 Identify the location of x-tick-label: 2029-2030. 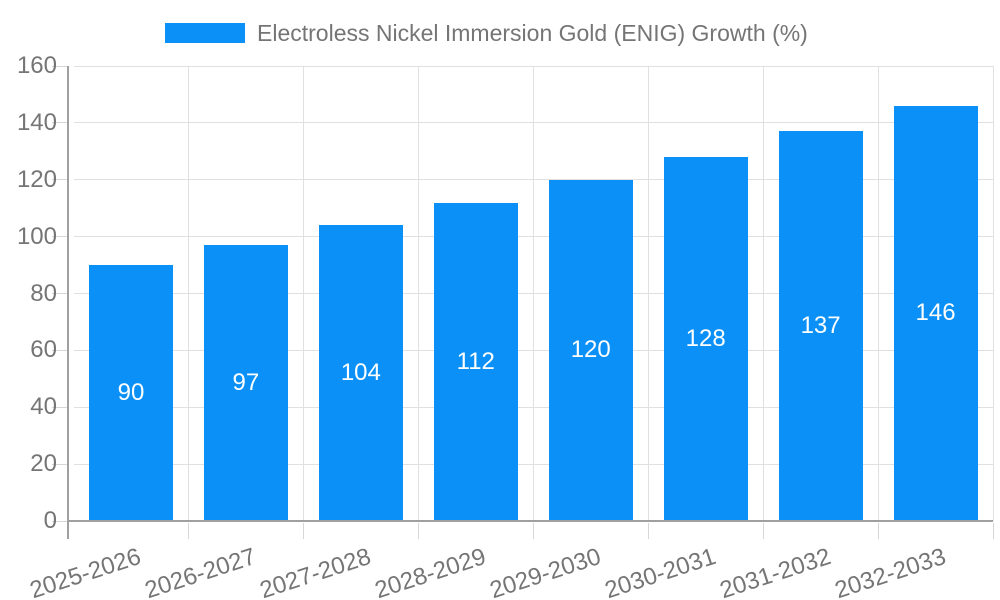
(545, 571).